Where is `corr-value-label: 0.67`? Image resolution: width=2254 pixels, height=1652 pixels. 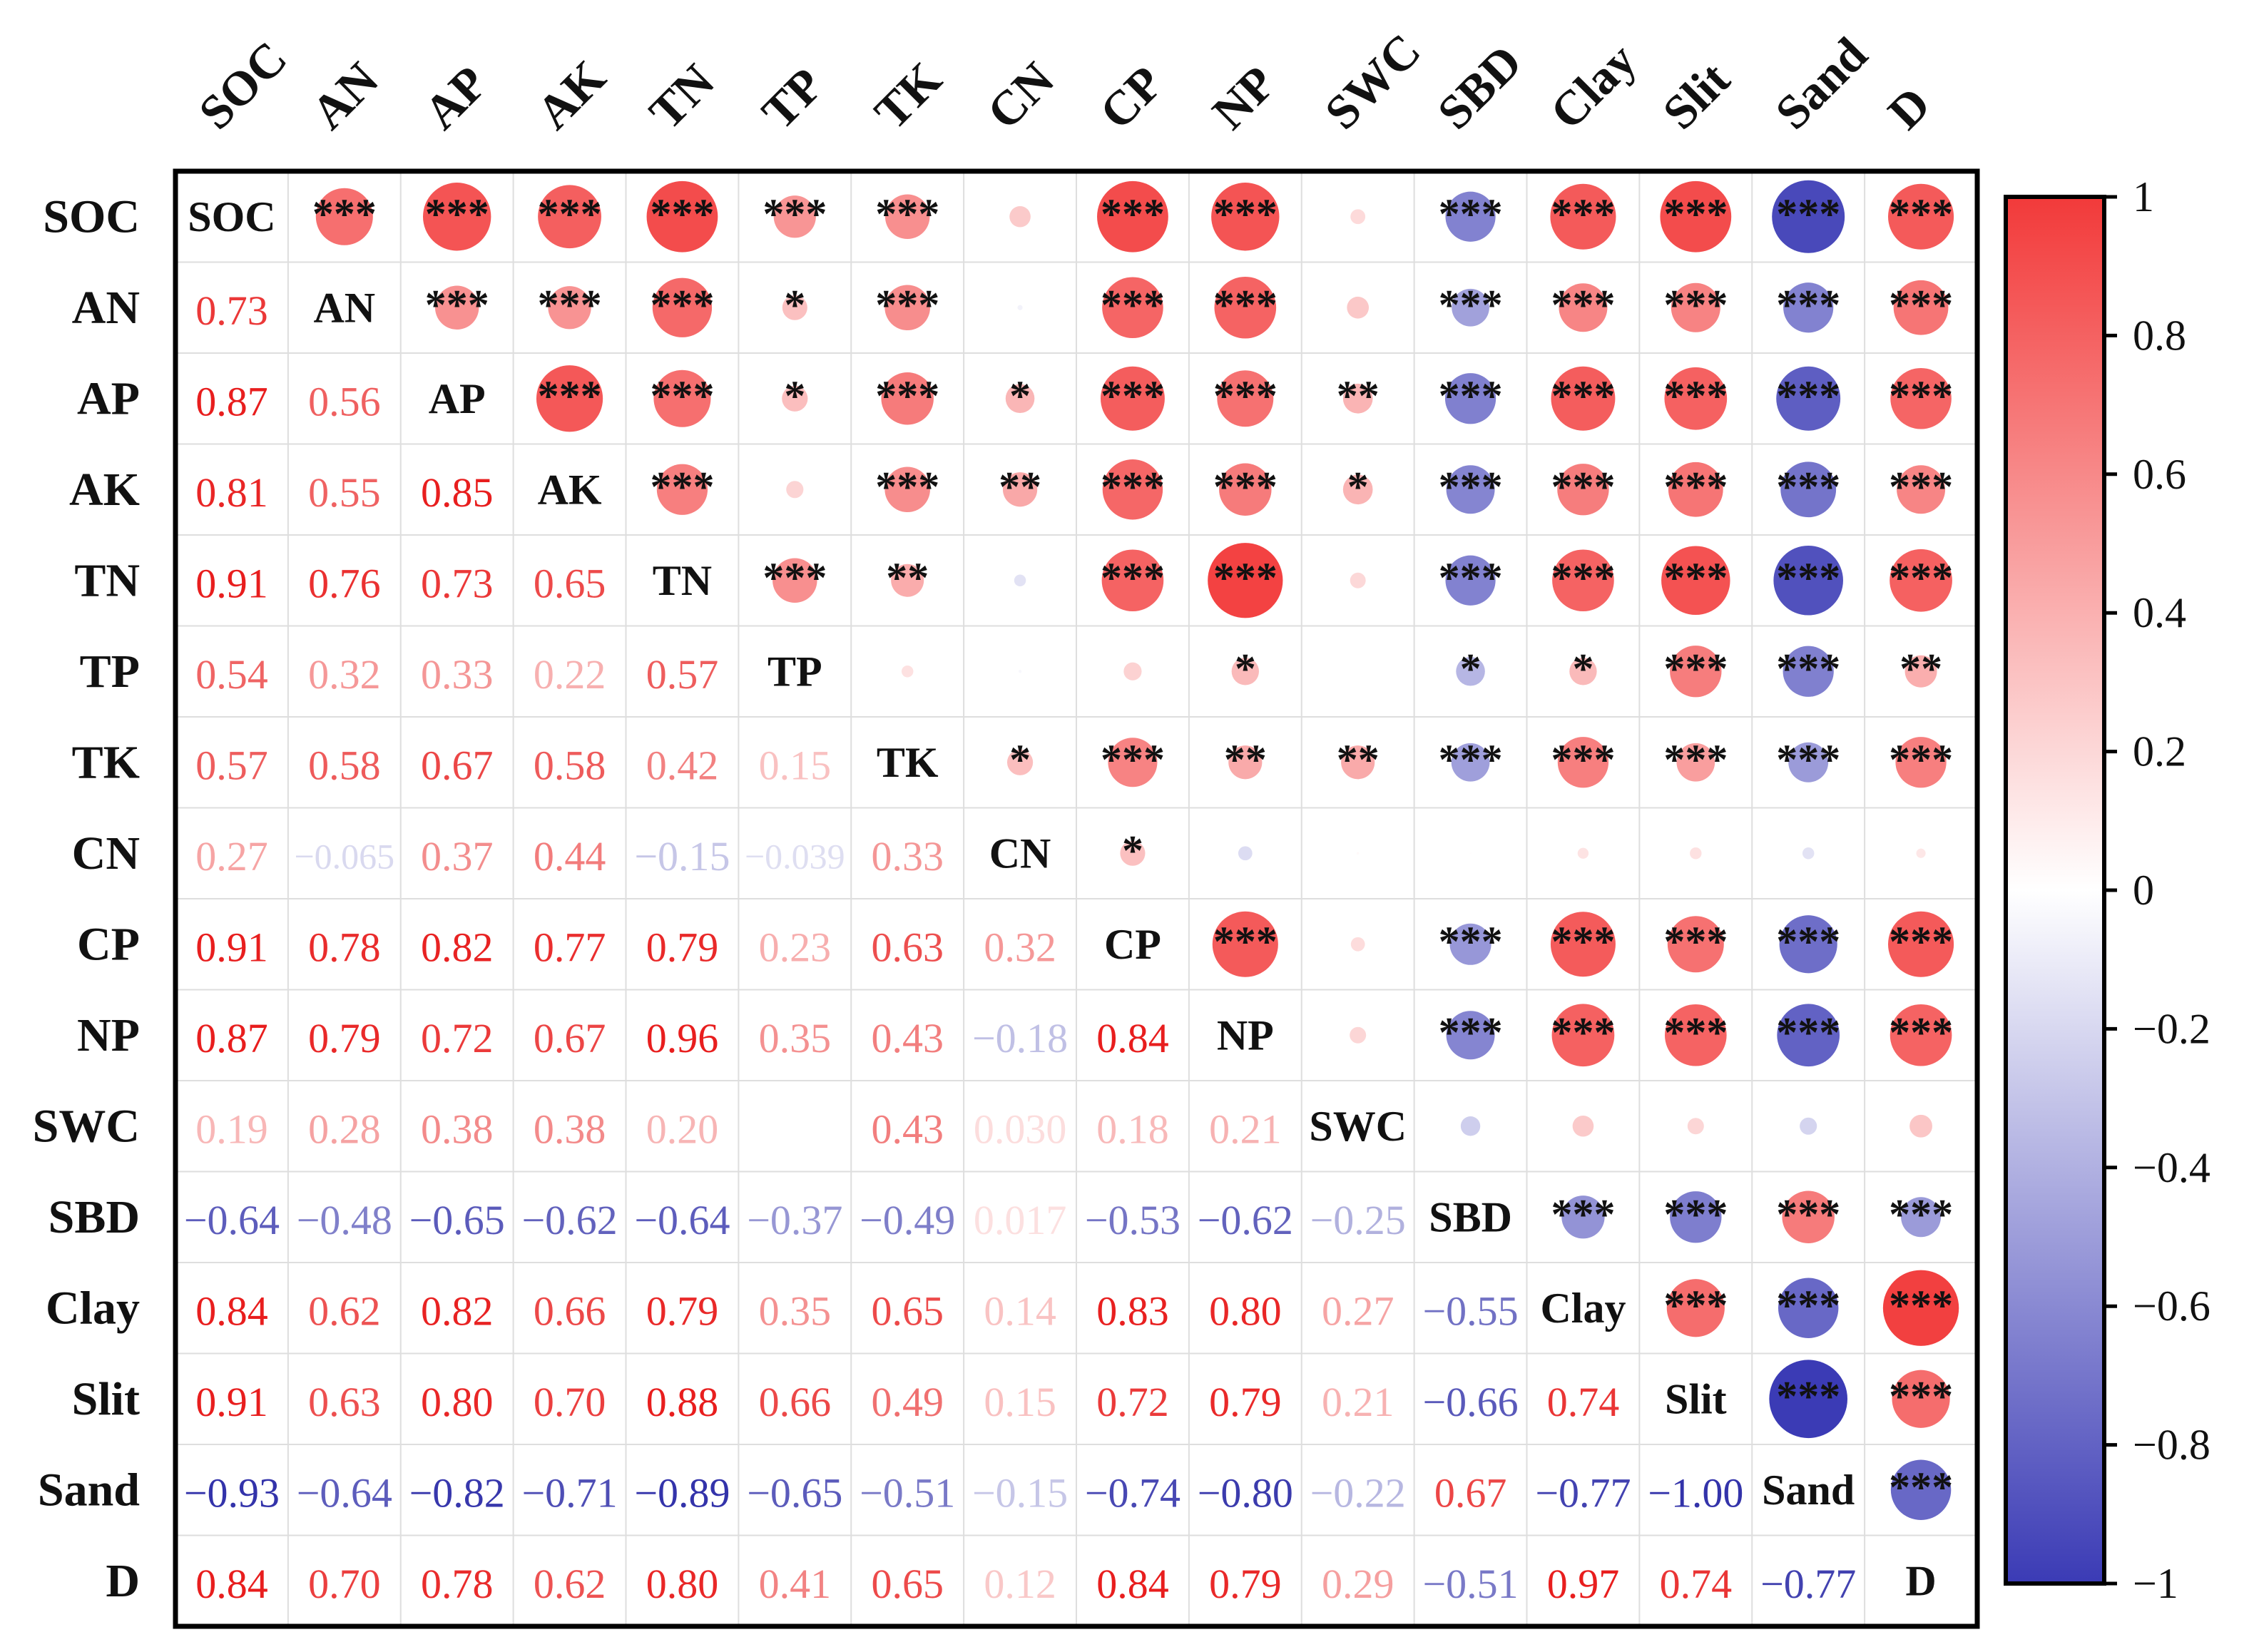
corr-value-label: 0.67 is located at coordinates (570, 1038).